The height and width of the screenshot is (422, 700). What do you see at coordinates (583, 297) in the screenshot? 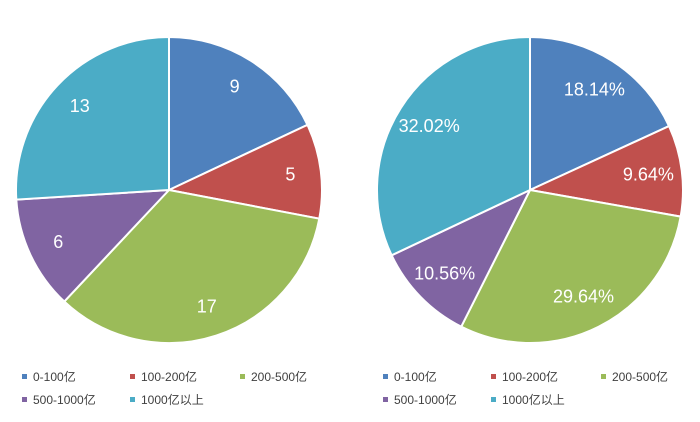
I see `data-label-200-500: 29.64%` at bounding box center [583, 297].